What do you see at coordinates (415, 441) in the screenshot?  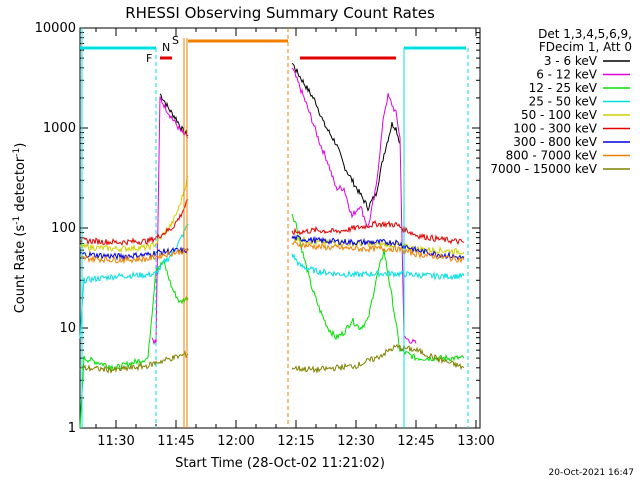 I see `x-tick-label: 12:45` at bounding box center [415, 441].